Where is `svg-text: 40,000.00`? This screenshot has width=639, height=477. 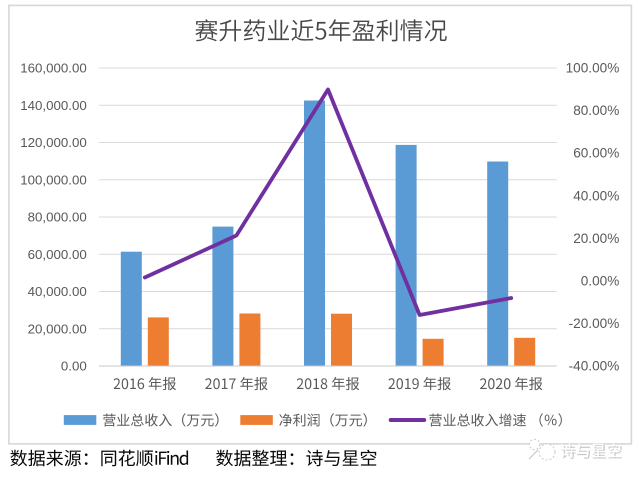 svg-text: 40,000.00 is located at coordinates (57, 291).